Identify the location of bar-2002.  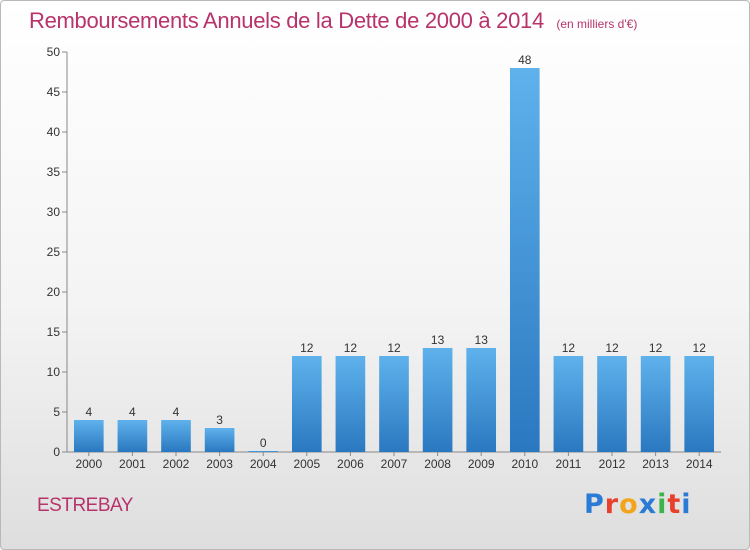
(176, 436).